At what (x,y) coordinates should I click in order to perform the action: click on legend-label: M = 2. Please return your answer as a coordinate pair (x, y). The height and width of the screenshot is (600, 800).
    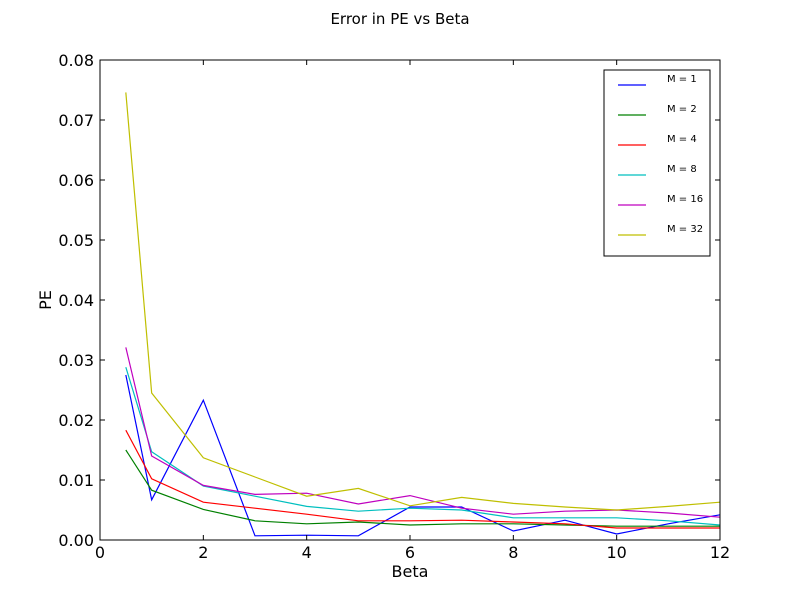
    Looking at the image, I should click on (682, 109).